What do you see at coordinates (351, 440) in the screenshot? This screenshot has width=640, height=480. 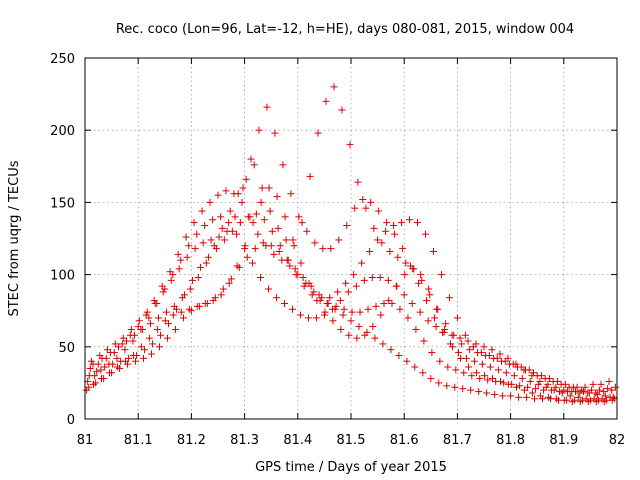 I see `x-tick-label: 81.5` at bounding box center [351, 440].